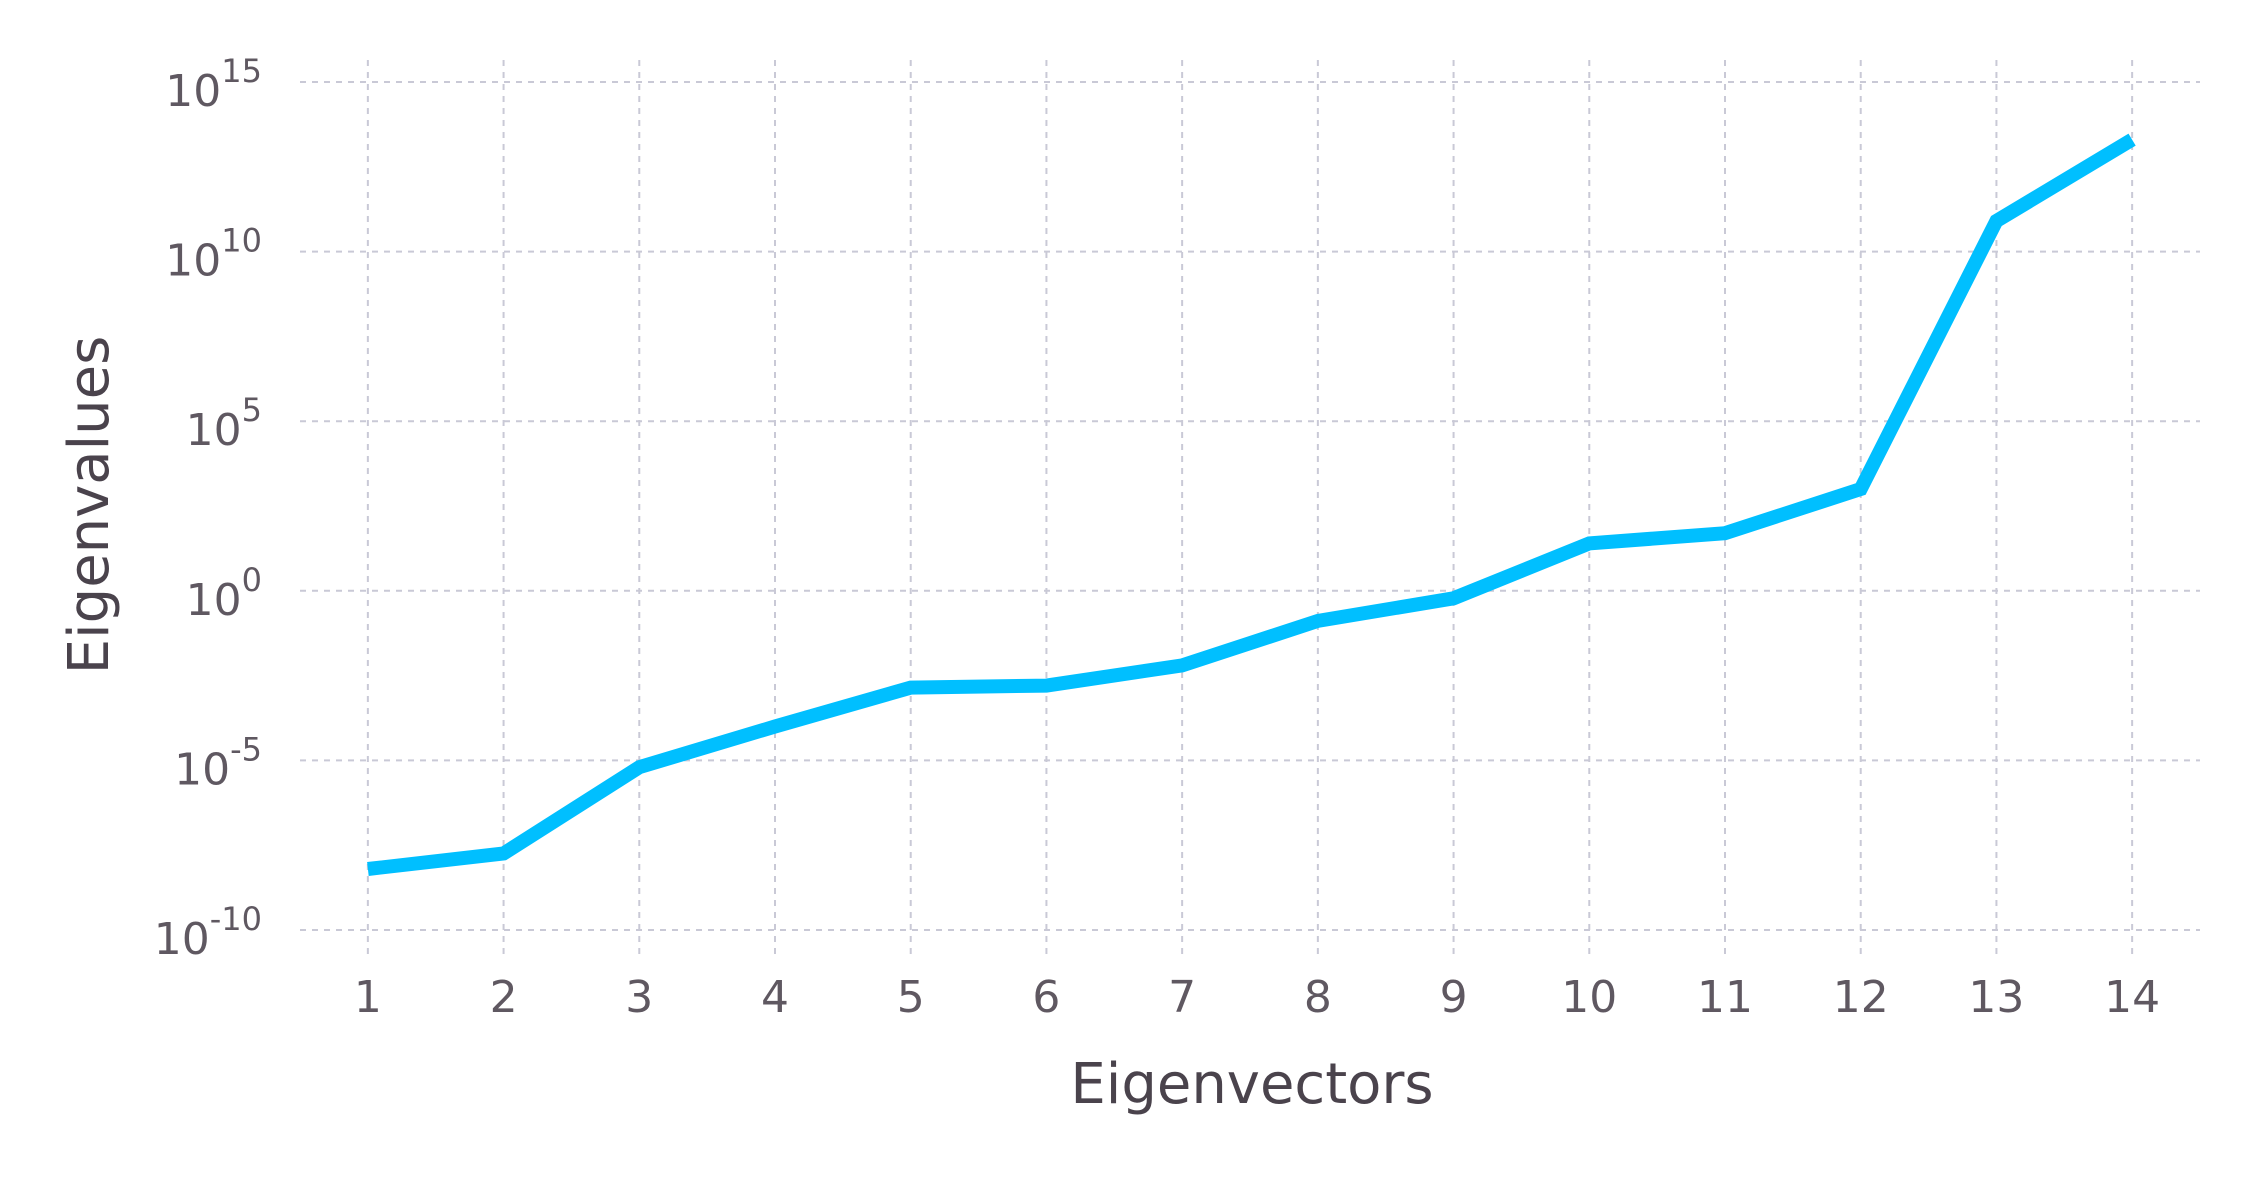 This screenshot has height=1200, width=2250. I want to click on y-tick-label: 10⁻¹⁰, so click(208, 932).